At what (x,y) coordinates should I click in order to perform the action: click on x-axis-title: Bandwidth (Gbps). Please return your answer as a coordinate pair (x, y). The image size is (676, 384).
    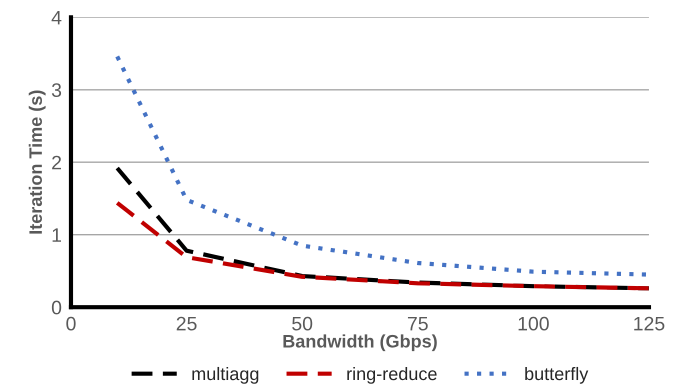
    Looking at the image, I should click on (360, 343).